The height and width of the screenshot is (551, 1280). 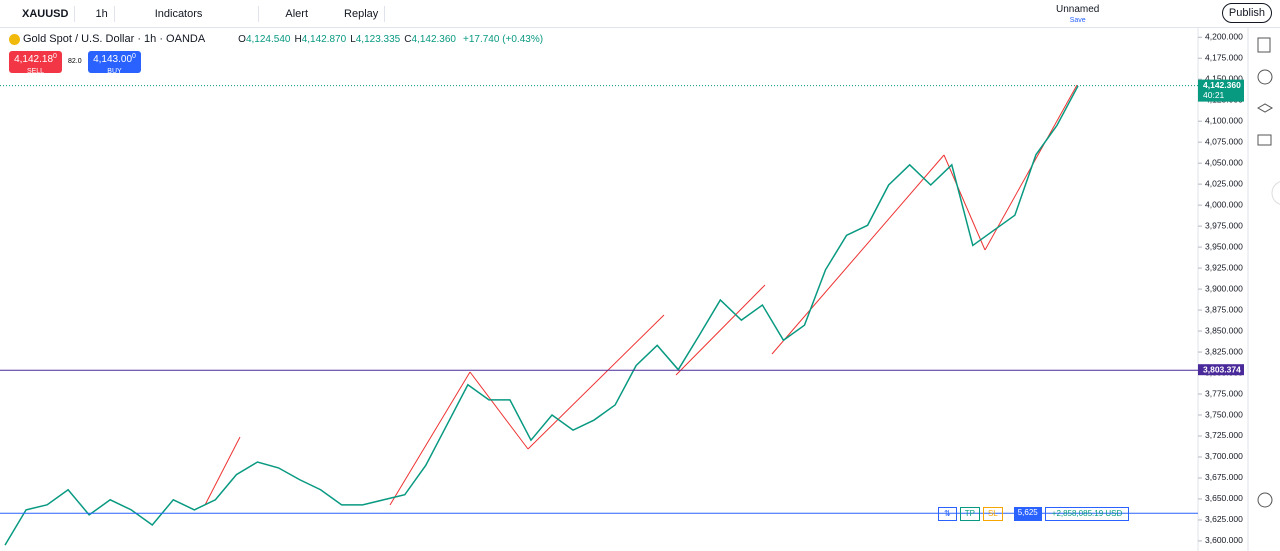 I want to click on y-tick-label: 3,925.000, so click(x=1224, y=267).